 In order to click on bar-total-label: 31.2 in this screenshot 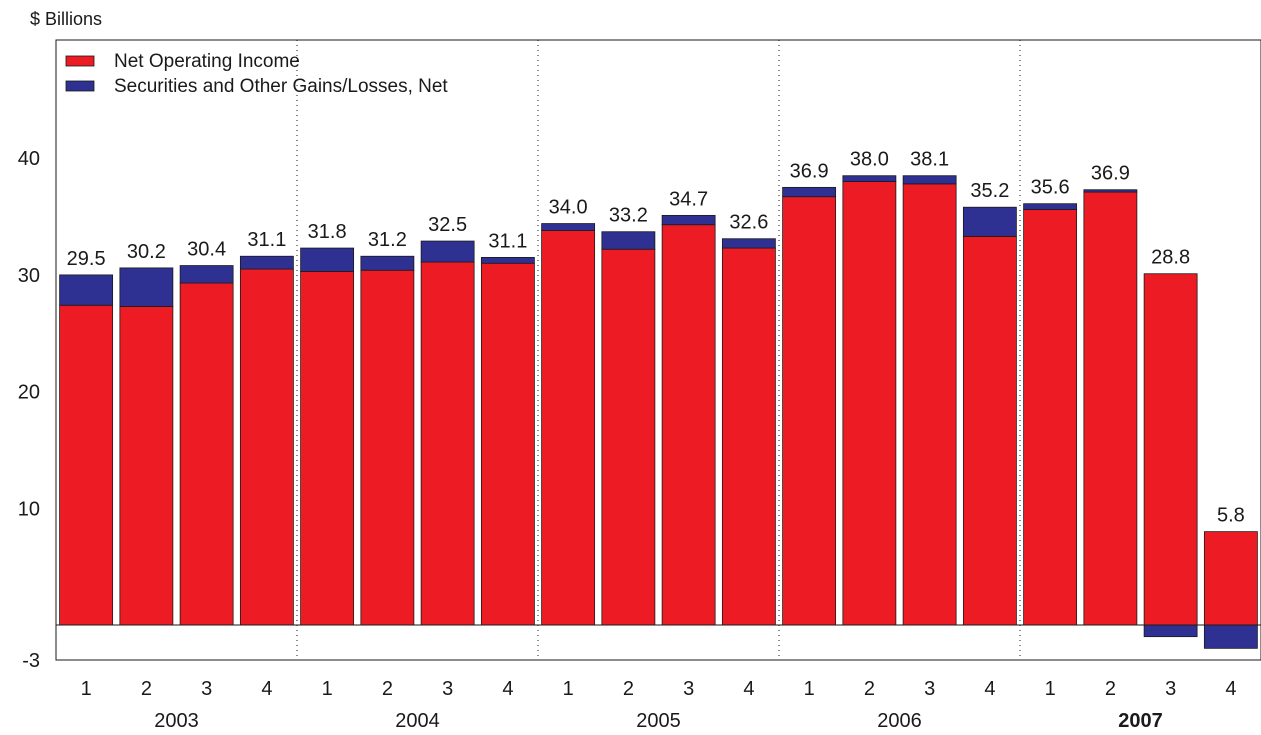, I will do `click(387, 240)`.